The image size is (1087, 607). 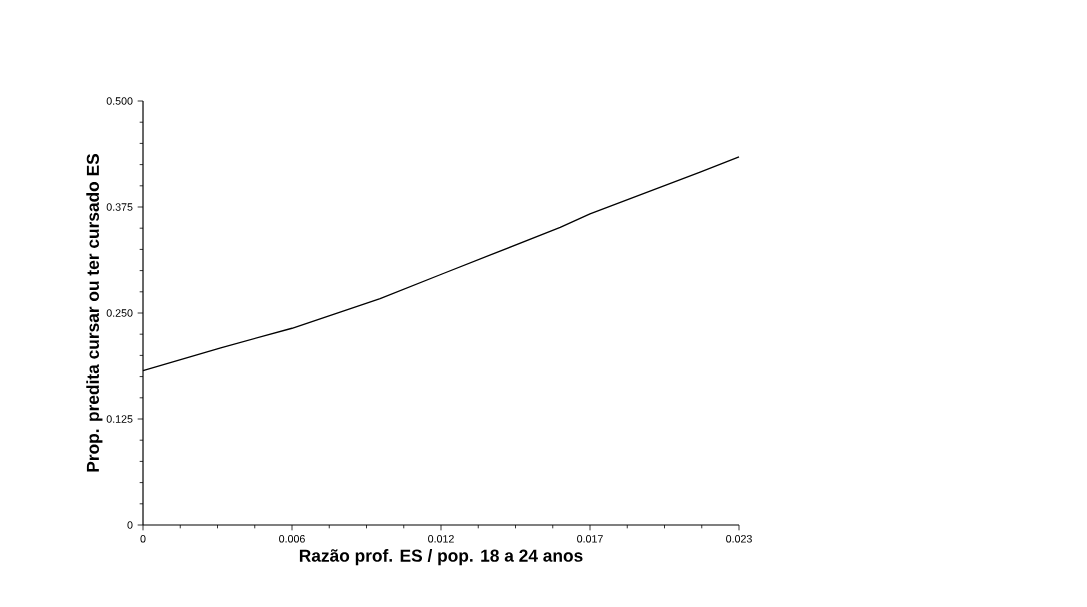 I want to click on x-tick-label: 0.006, so click(x=292, y=539).